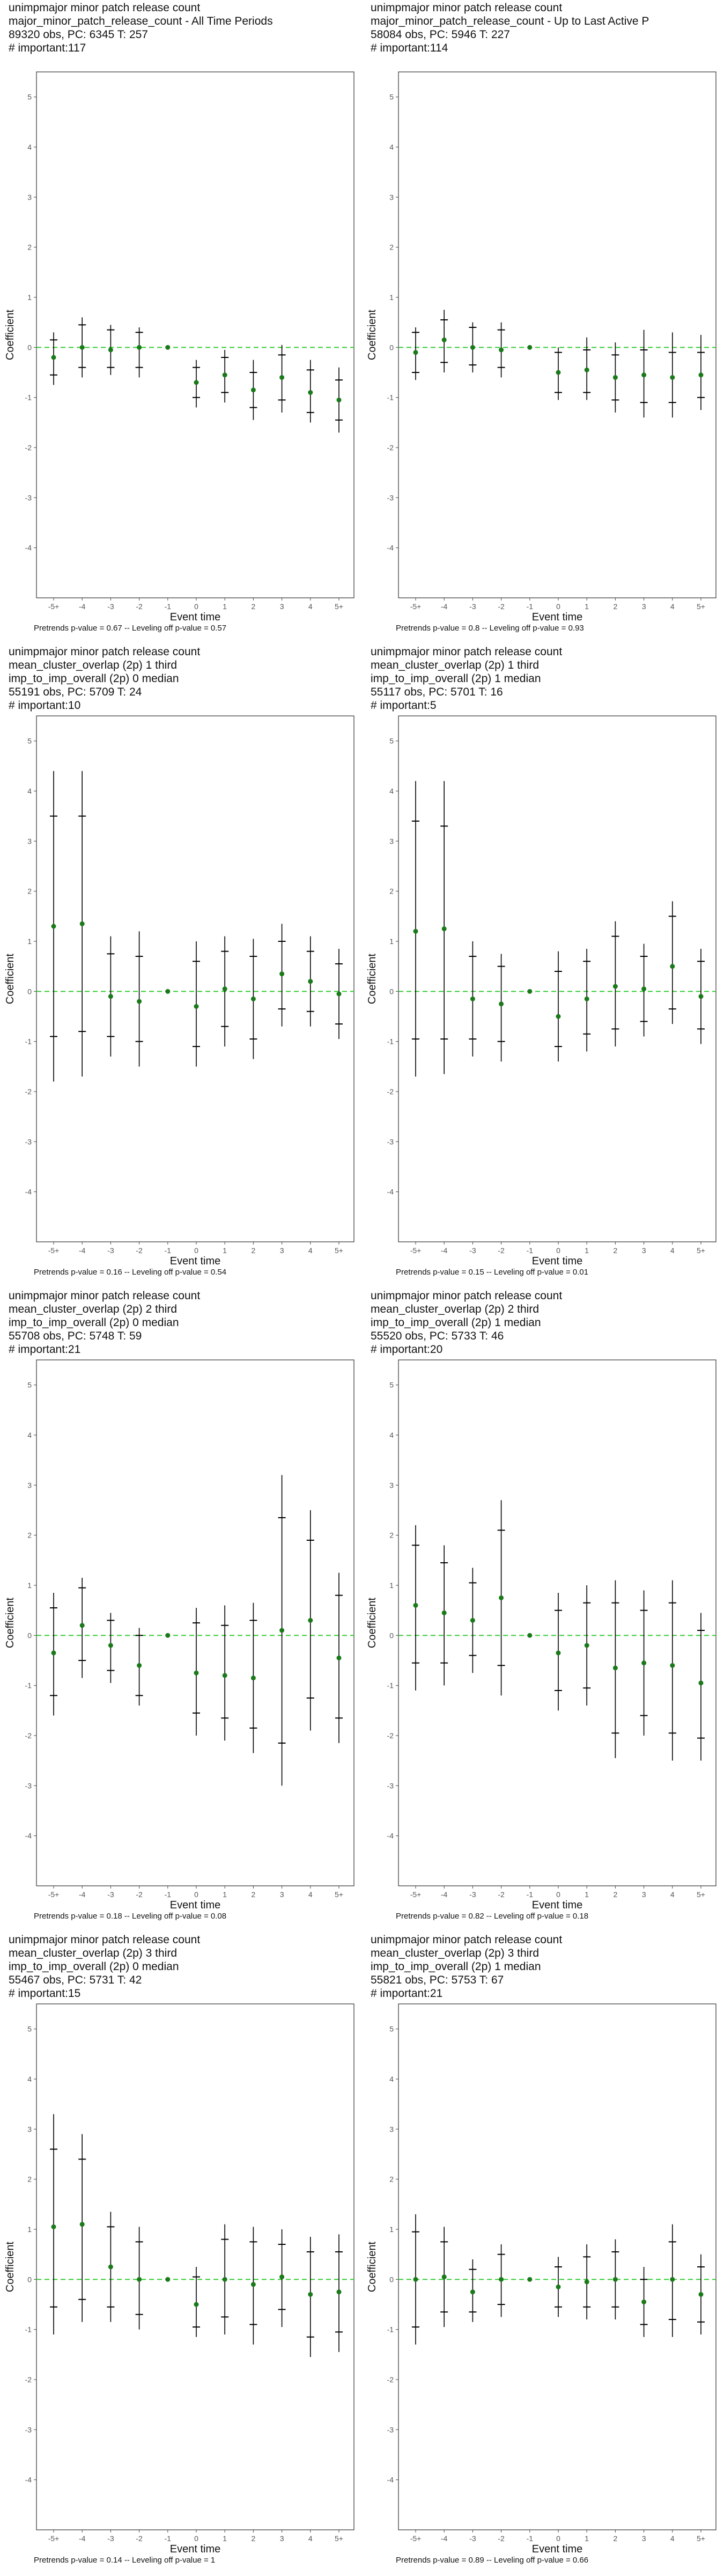 The image size is (724, 2576). Describe the element at coordinates (409, 48) in the screenshot. I see `chart-title-line: # important:114` at that location.